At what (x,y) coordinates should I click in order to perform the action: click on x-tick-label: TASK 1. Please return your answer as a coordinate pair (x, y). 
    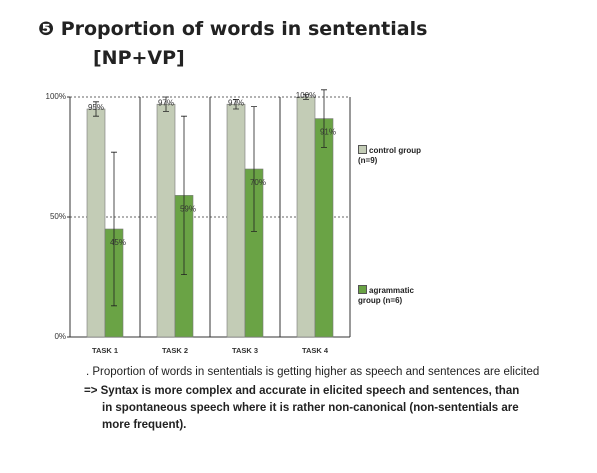
    Looking at the image, I should click on (105, 350).